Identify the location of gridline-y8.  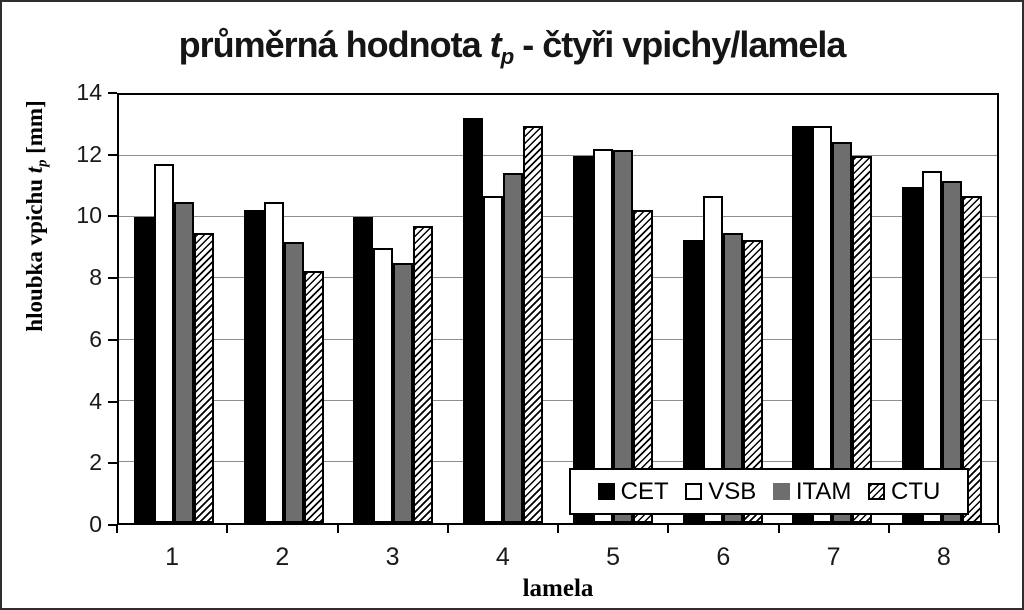
(558, 278).